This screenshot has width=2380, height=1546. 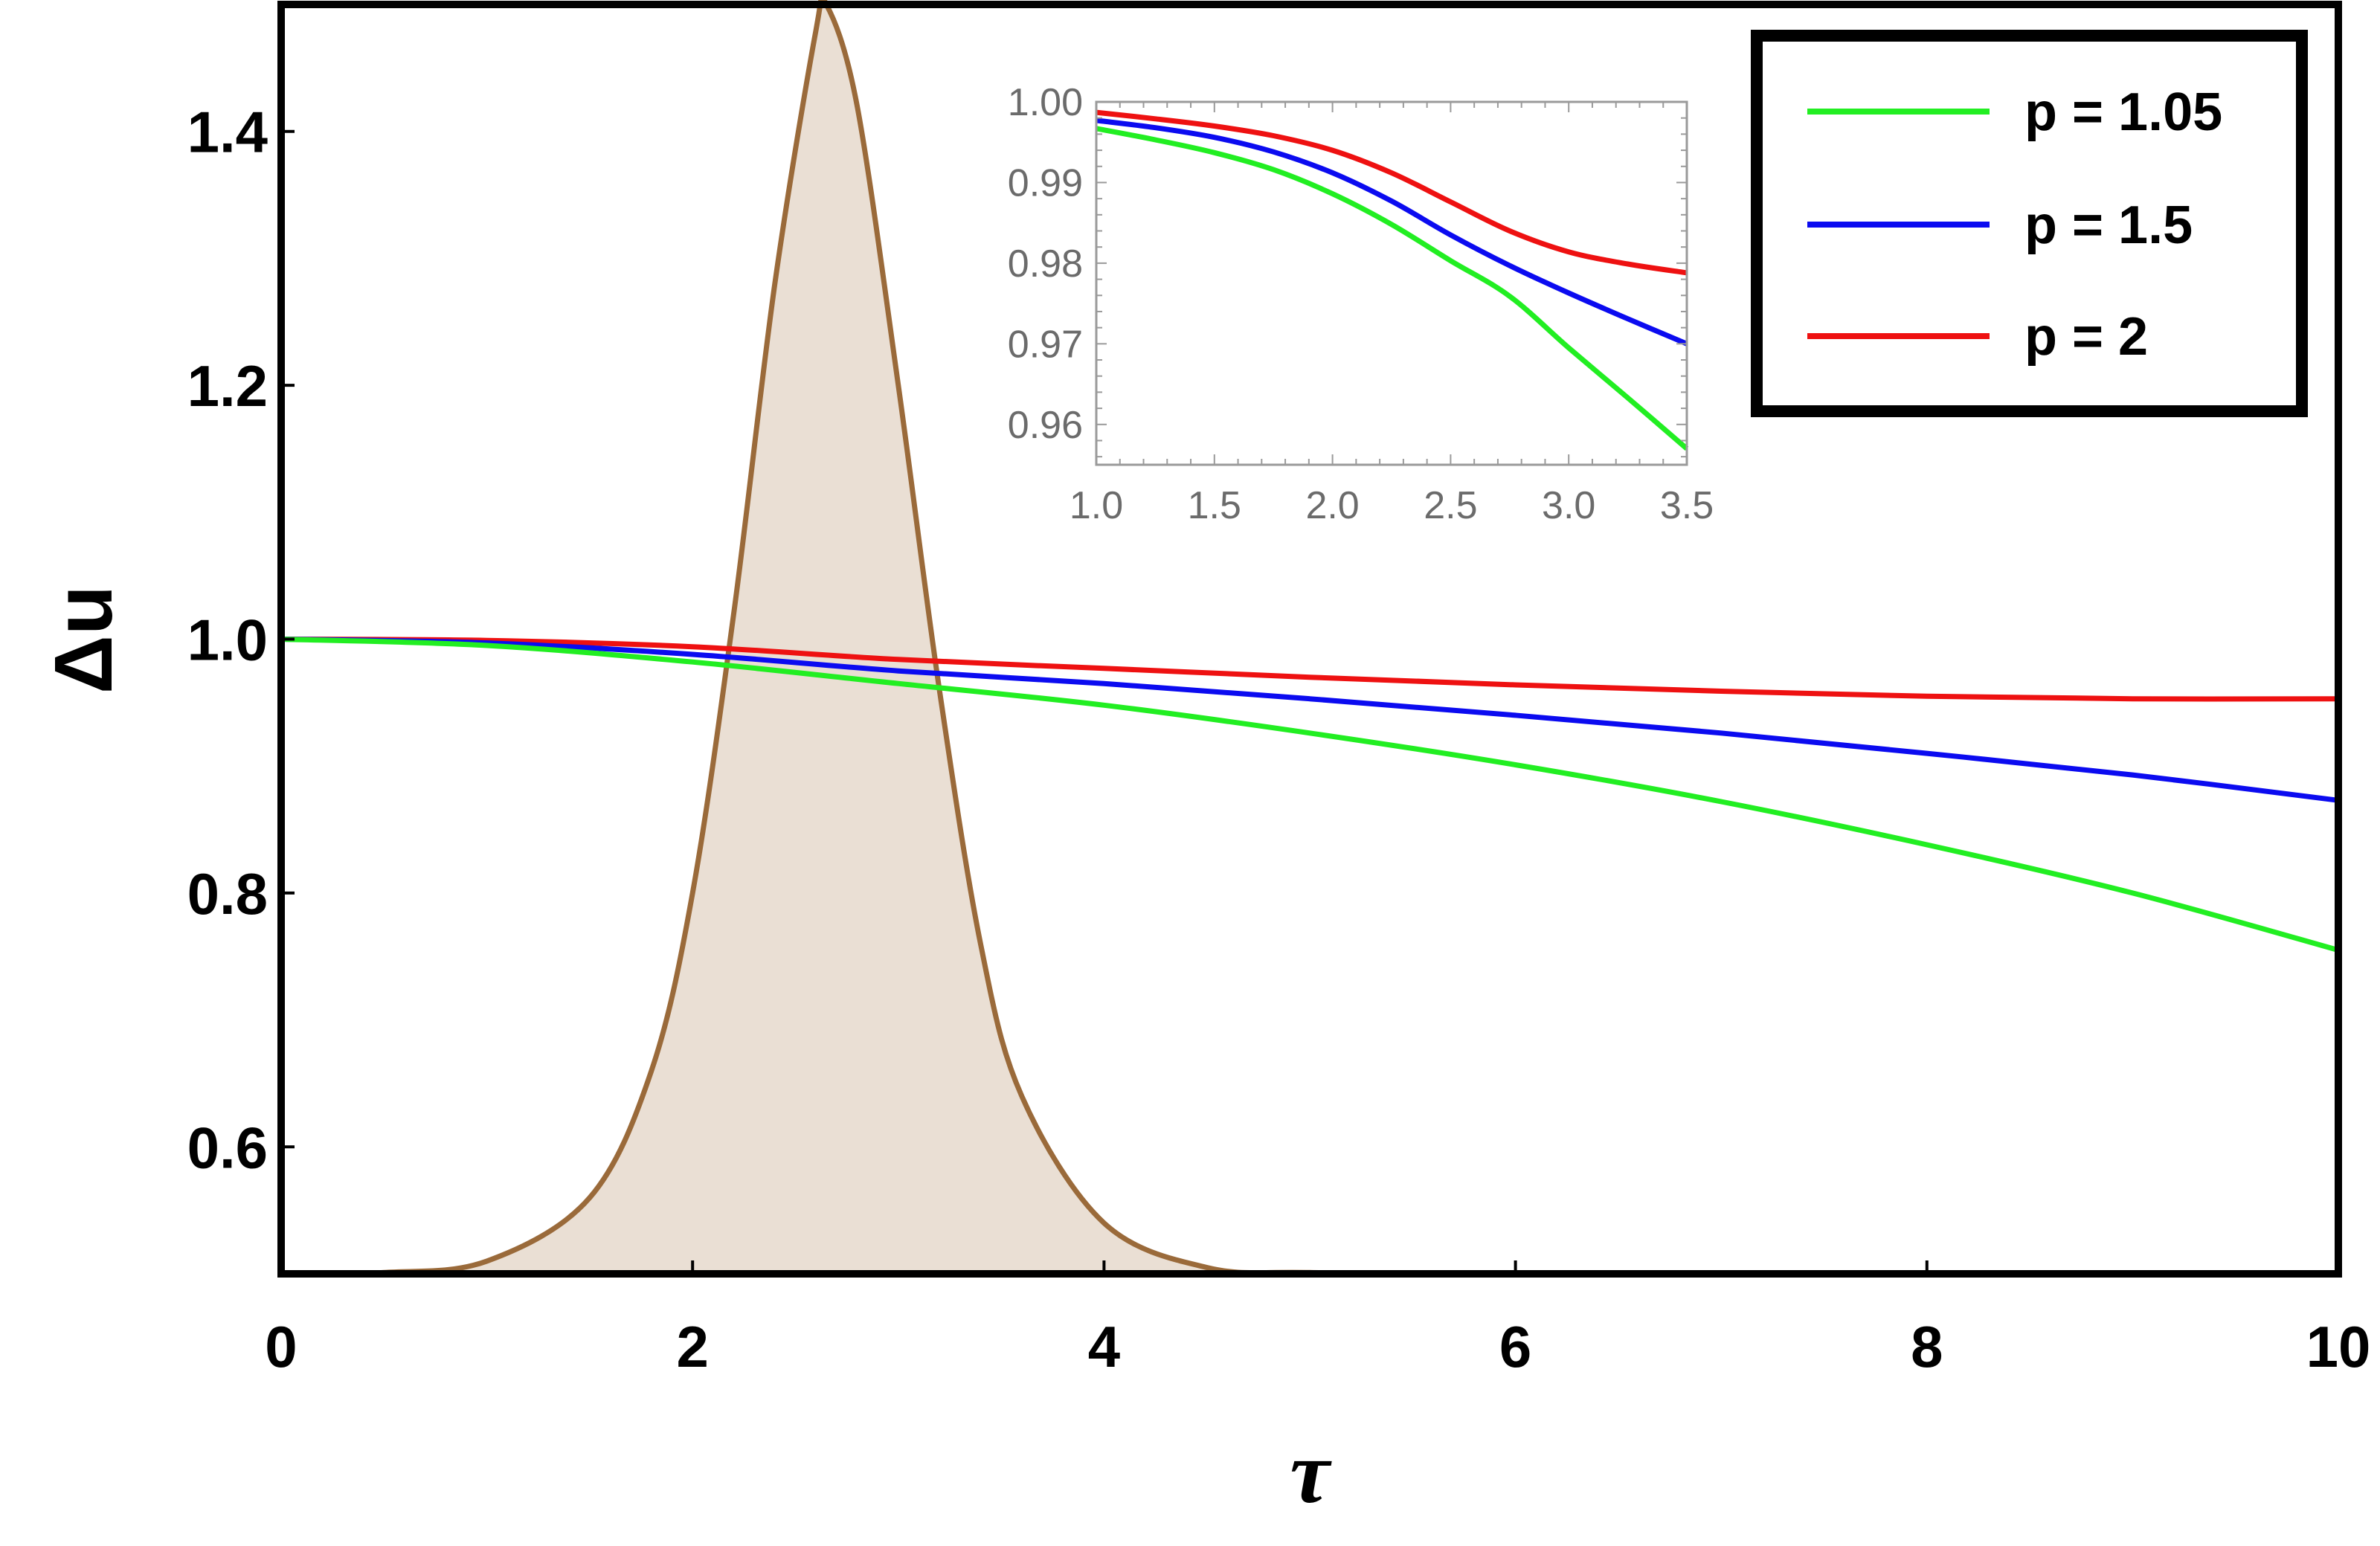 What do you see at coordinates (1392, 505) in the screenshot?
I see `inset-x-tick-labels: 1.0 1.5 2.0 2.5 3.0 3.5` at bounding box center [1392, 505].